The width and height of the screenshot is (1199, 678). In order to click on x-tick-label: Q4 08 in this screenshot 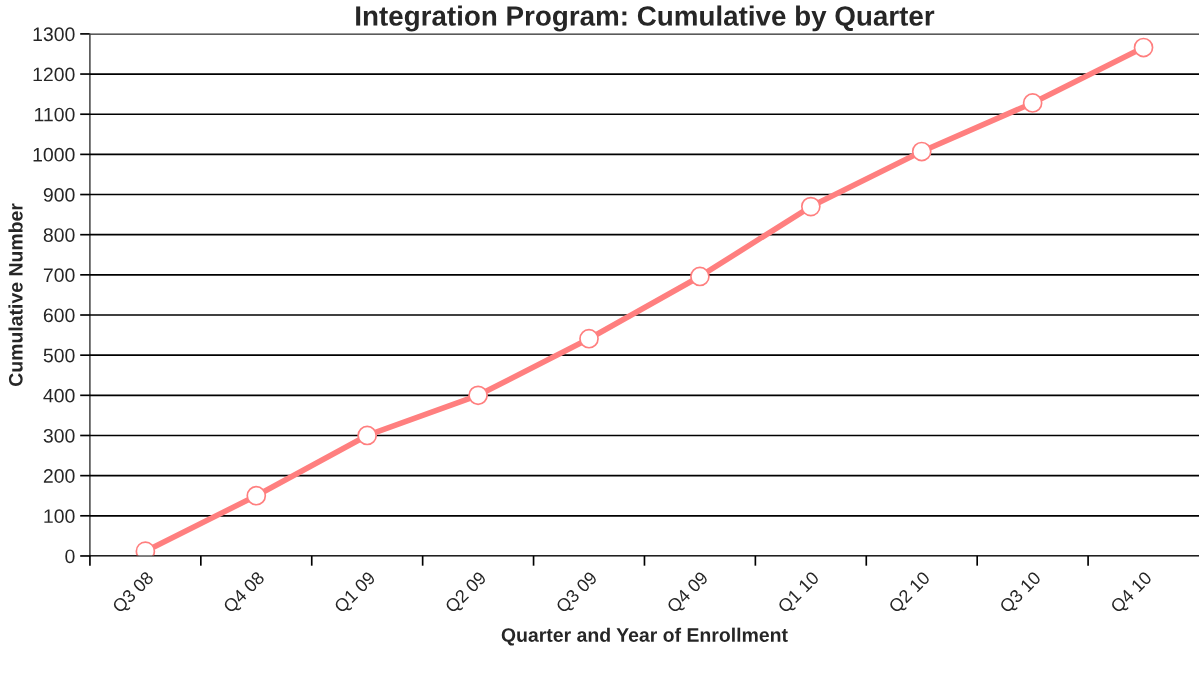, I will do `click(245, 593)`.